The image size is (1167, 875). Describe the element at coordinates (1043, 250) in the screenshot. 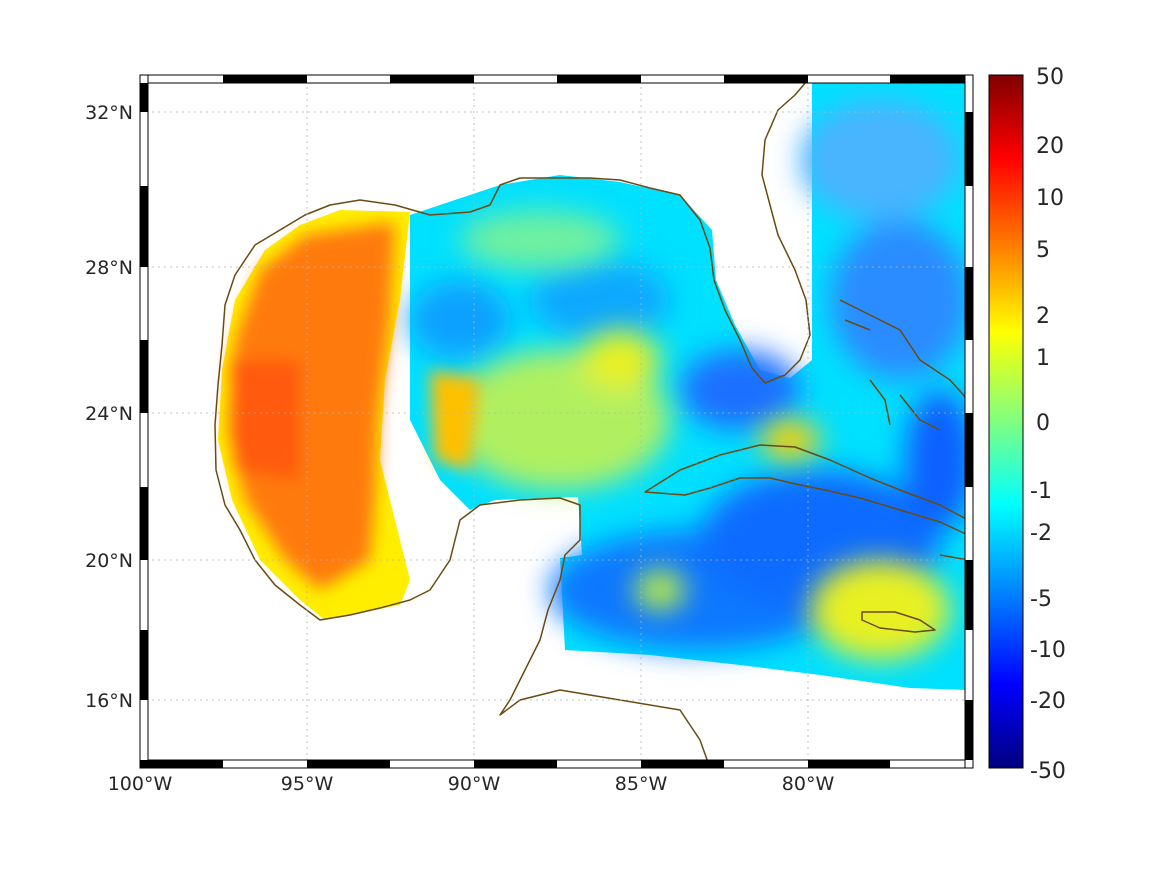

I see `colorbar-label: 5` at that location.